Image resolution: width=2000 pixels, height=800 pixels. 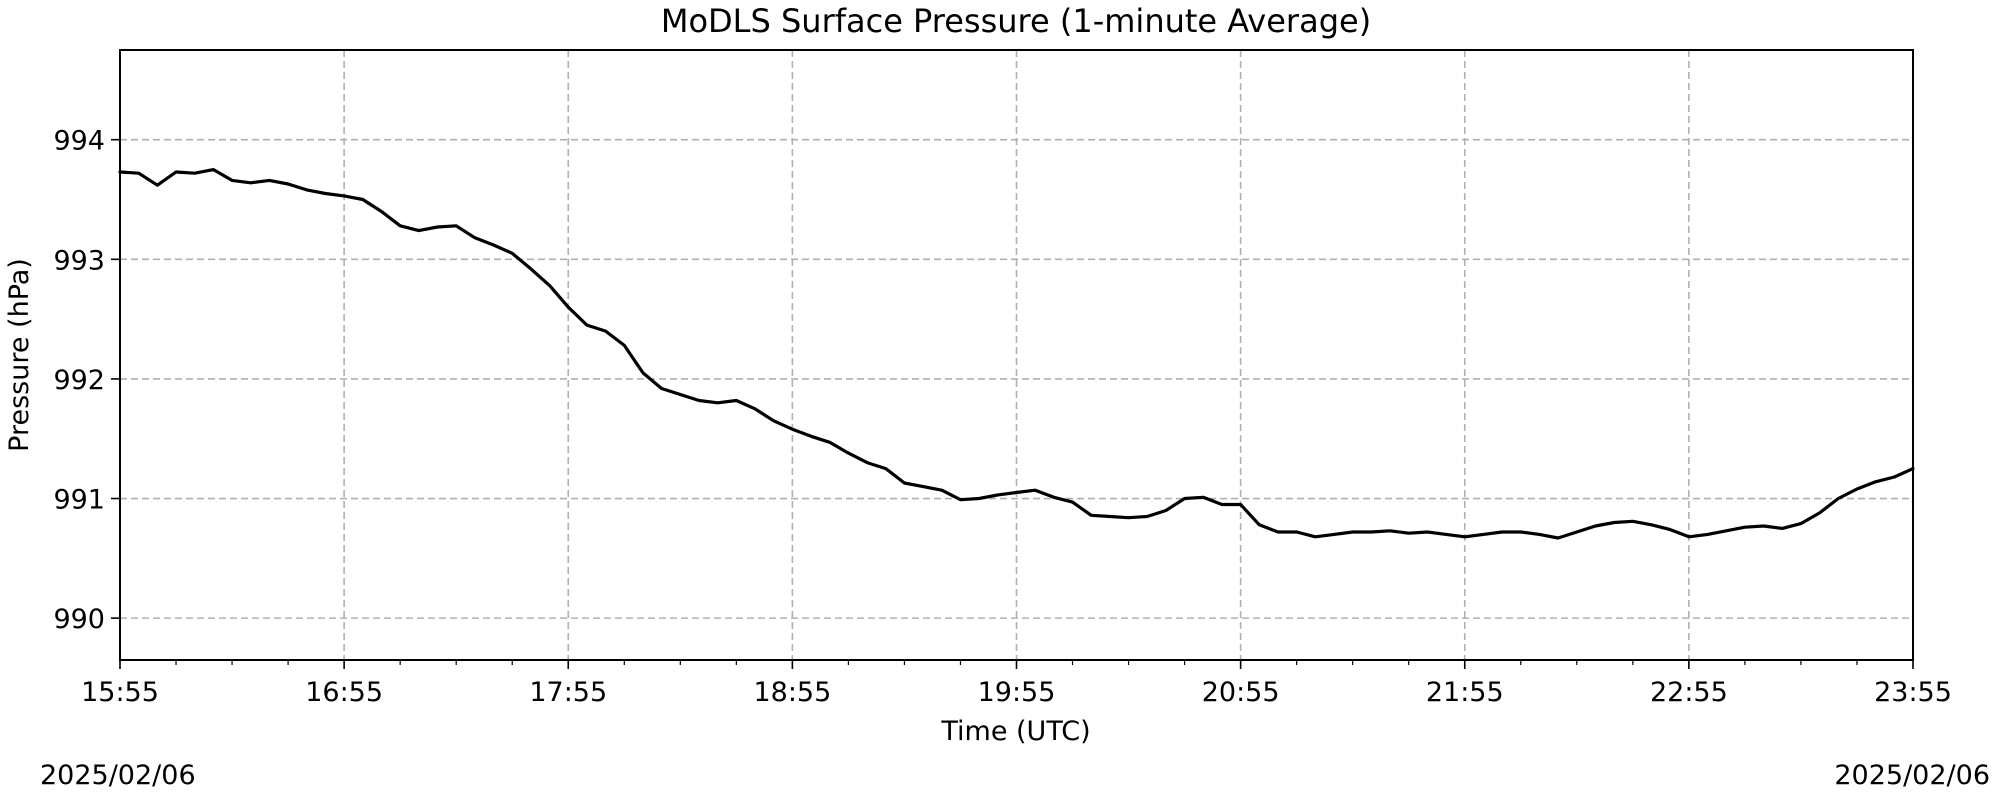 I want to click on x-tick-label: 16:55, so click(x=344, y=692).